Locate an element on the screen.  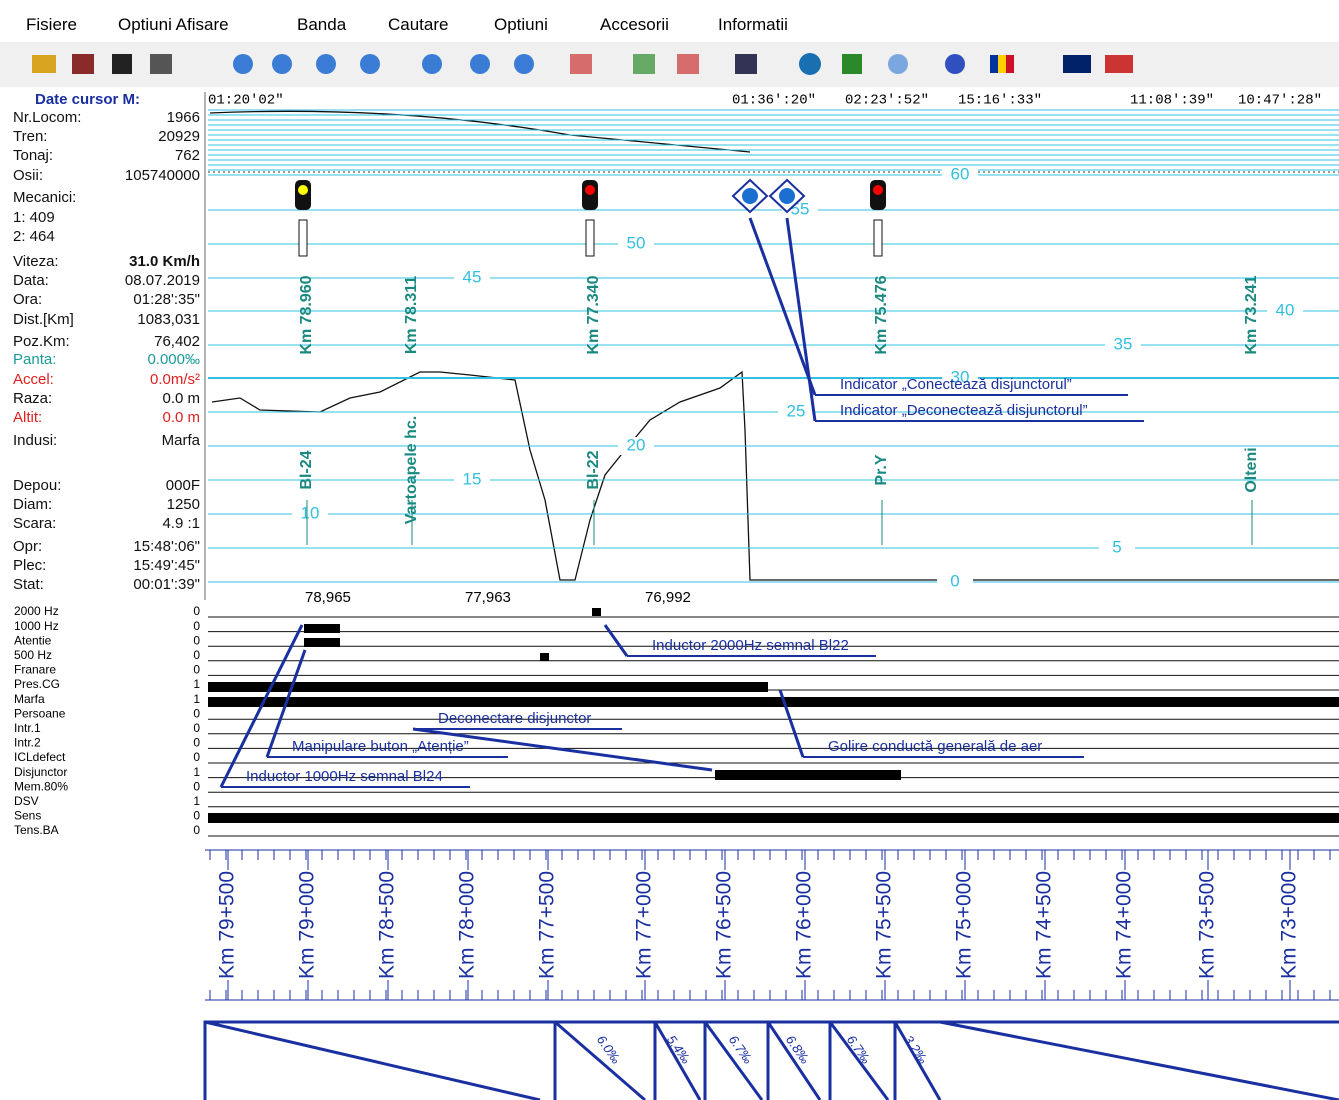
time-label: 01:36':20" is located at coordinates (774, 101).